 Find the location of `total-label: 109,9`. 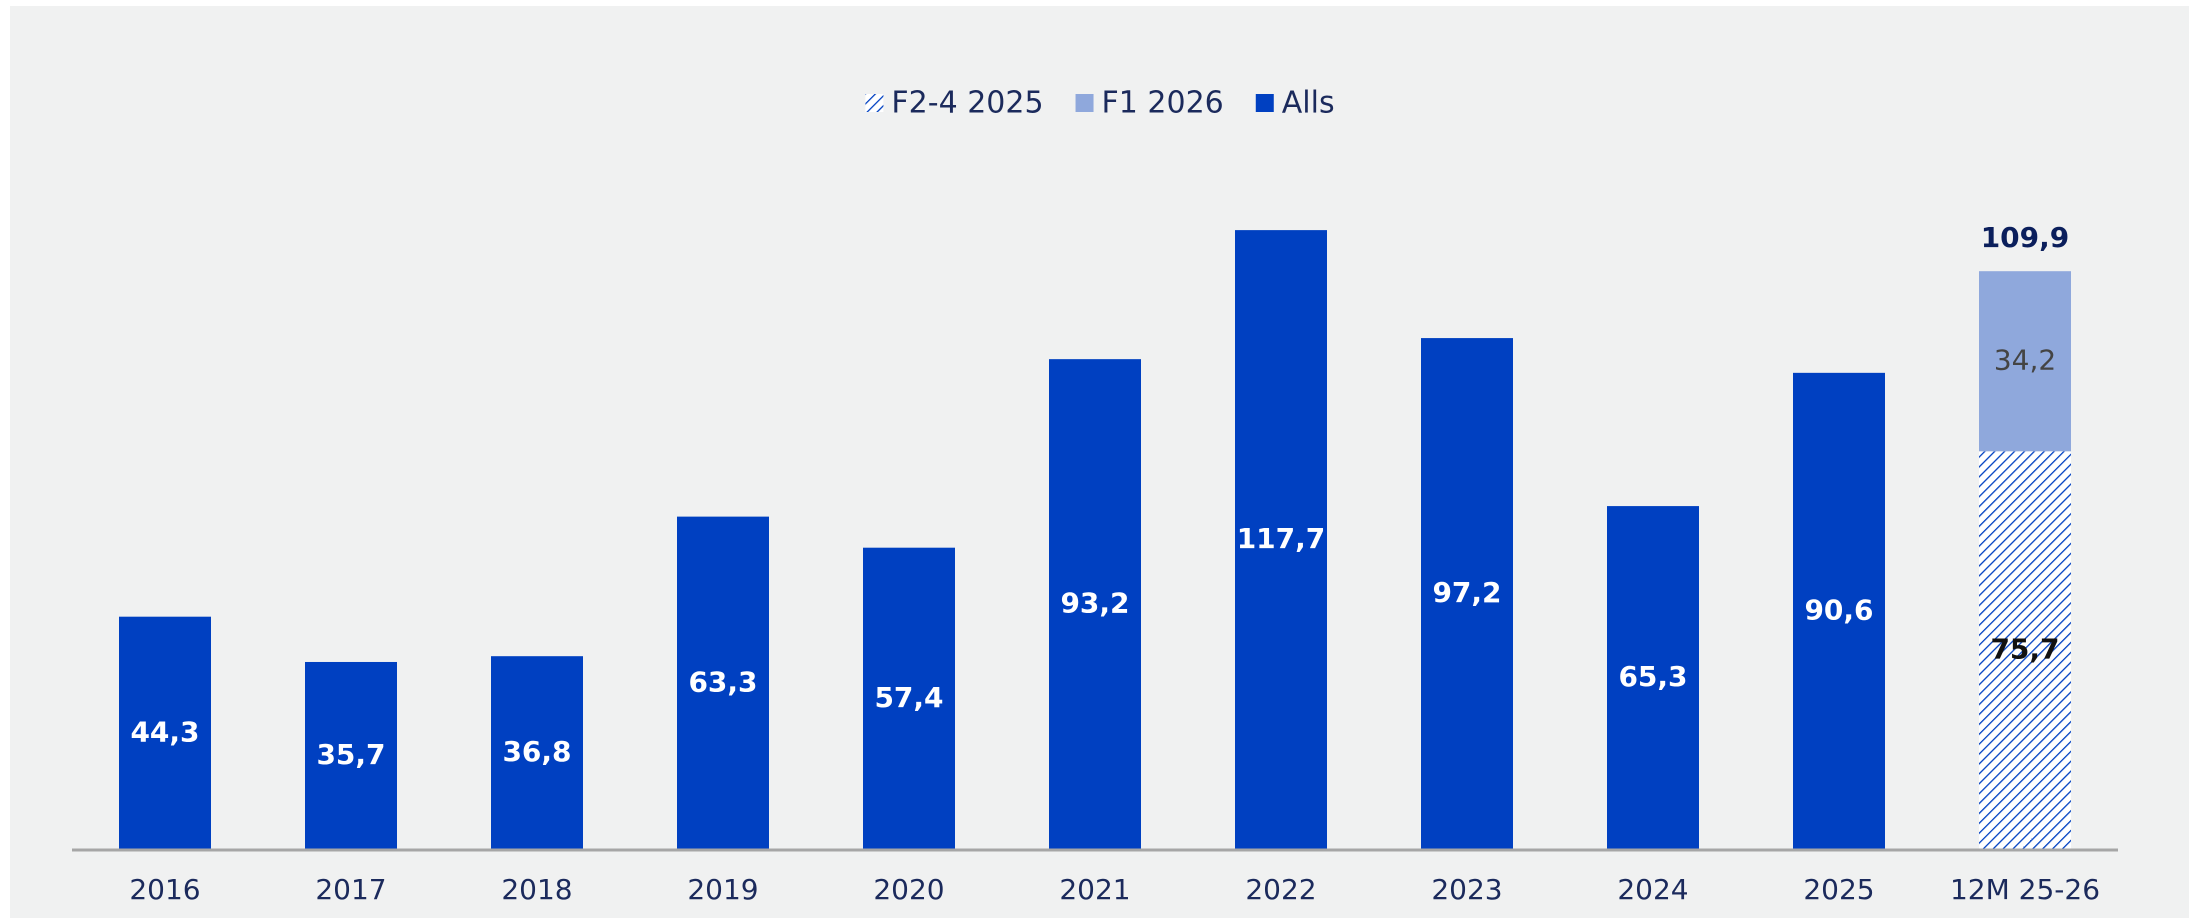

total-label: 109,9 is located at coordinates (2025, 237).